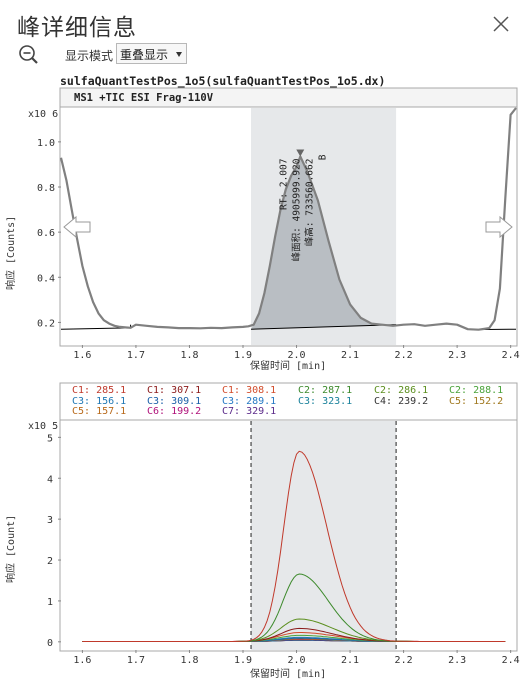 The height and width of the screenshot is (684, 525). What do you see at coordinates (99, 411) in the screenshot?
I see `legend-item: C5: 157.1` at bounding box center [99, 411].